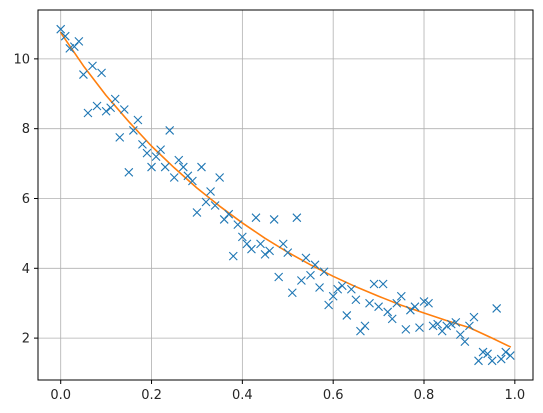  Describe the element at coordinates (333, 395) in the screenshot. I see `x-tick-label: 0.6` at that location.